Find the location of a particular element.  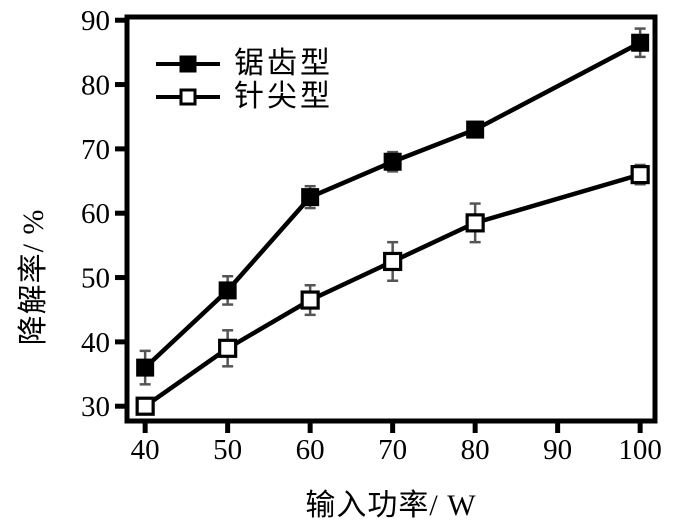

legend-item-needle: 针尖型 is located at coordinates (244, 96).